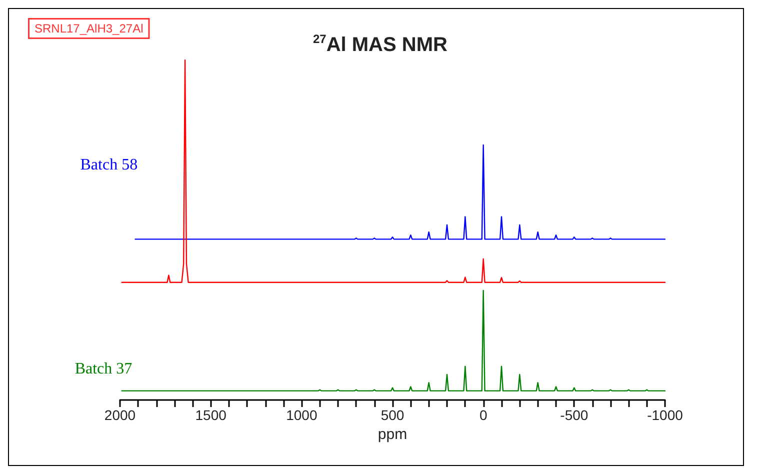  What do you see at coordinates (109, 165) in the screenshot?
I see `text: Batch 58` at bounding box center [109, 165].